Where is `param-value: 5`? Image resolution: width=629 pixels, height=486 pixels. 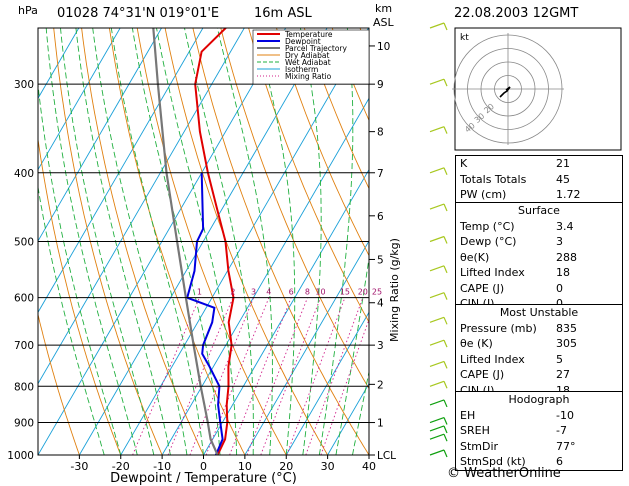
param-value: 5 is located at coordinates (559, 359).